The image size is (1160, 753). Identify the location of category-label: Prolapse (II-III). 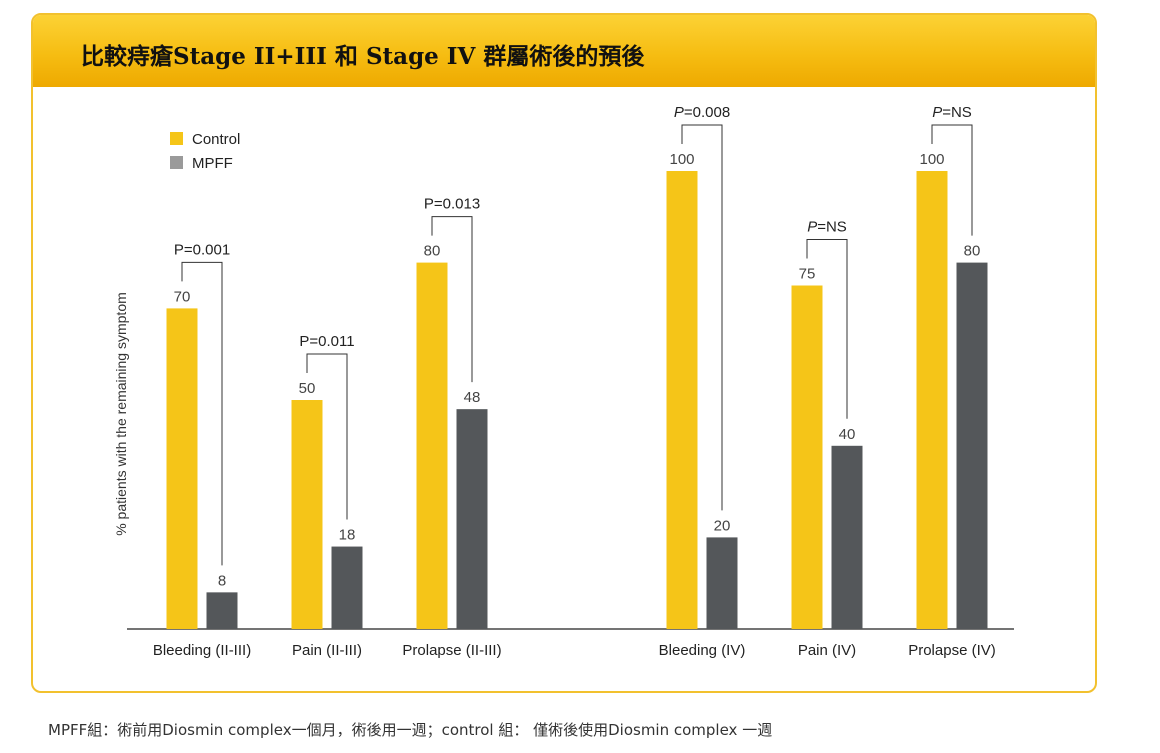
(451, 650).